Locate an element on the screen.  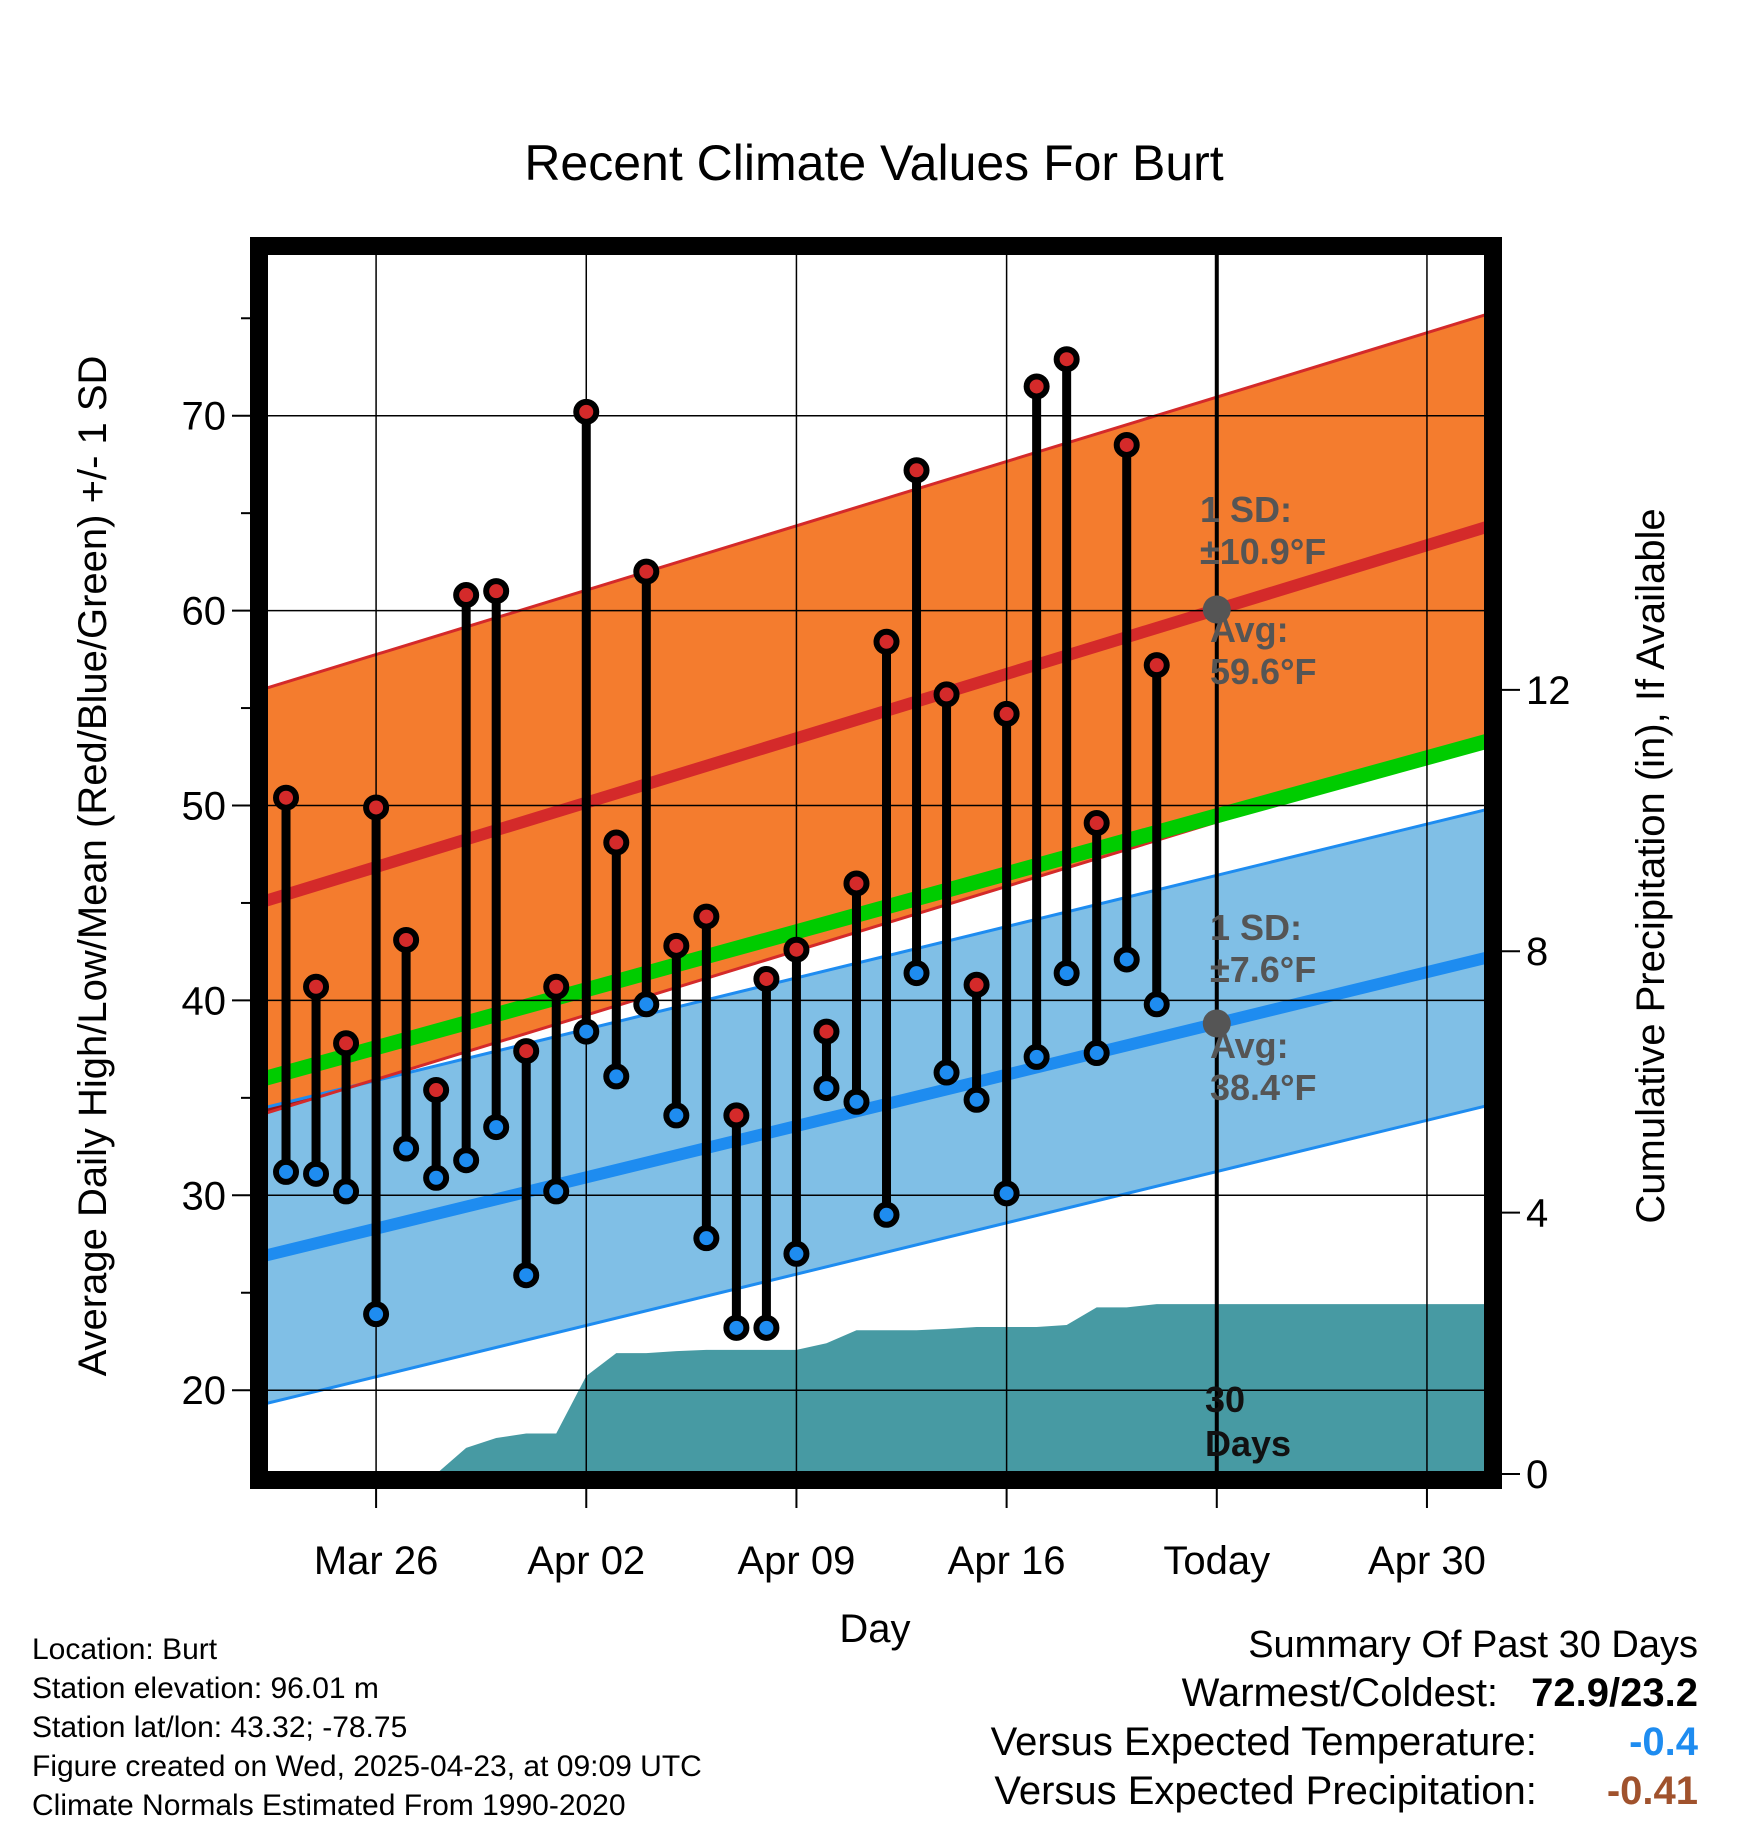
summary-warmest-row: Warmest/Coldest: 72.9/23.2 is located at coordinates (1344, 1693).